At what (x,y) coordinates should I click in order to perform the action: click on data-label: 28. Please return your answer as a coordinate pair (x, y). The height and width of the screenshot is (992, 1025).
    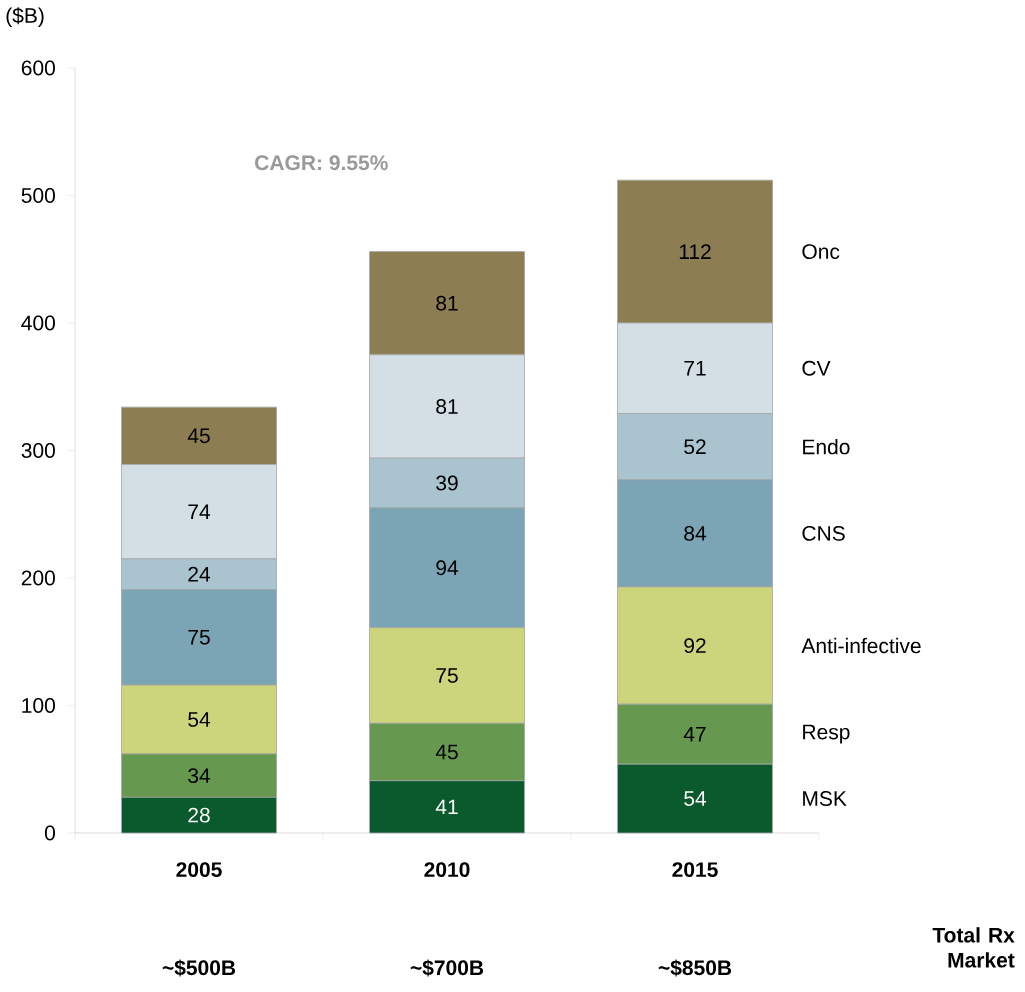
    Looking at the image, I should click on (199, 815).